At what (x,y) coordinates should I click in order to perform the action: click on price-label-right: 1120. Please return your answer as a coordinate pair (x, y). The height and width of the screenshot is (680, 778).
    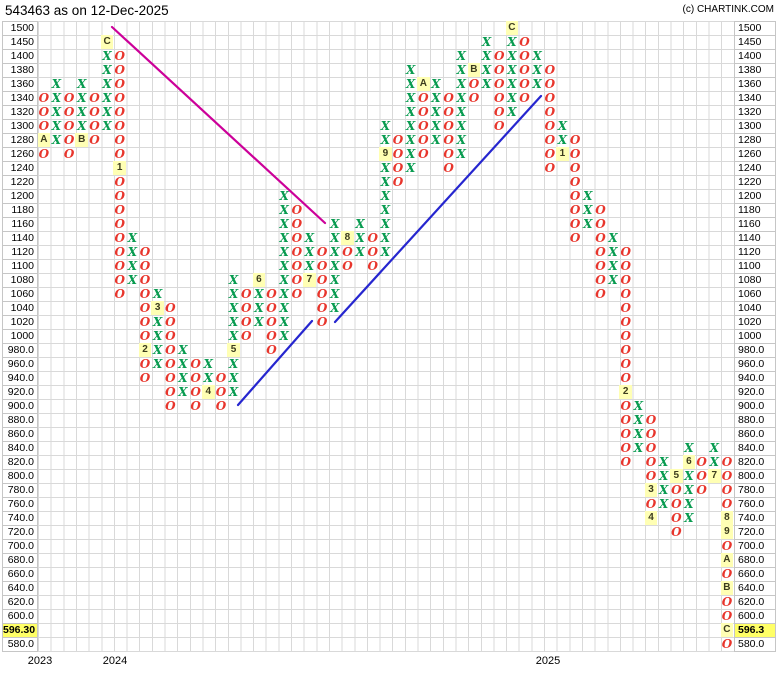
    Looking at the image, I should click on (755, 252).